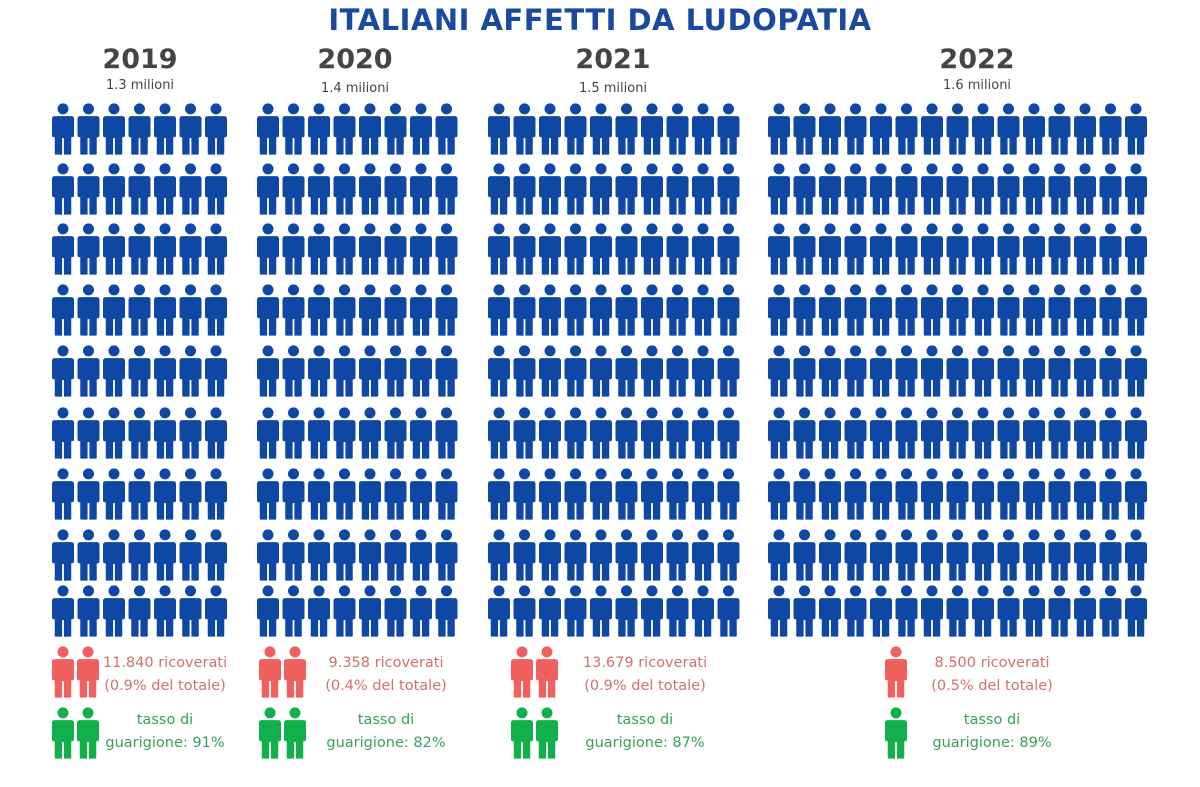 This screenshot has width=1200, height=787. I want to click on hospitalized-label: 9.358 ricoverati, so click(386, 663).